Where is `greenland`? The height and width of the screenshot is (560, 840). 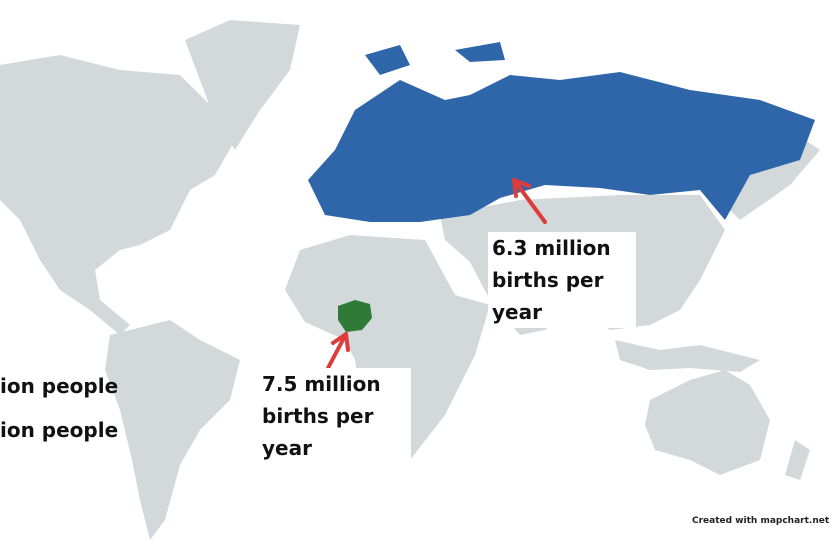
greenland is located at coordinates (242, 85).